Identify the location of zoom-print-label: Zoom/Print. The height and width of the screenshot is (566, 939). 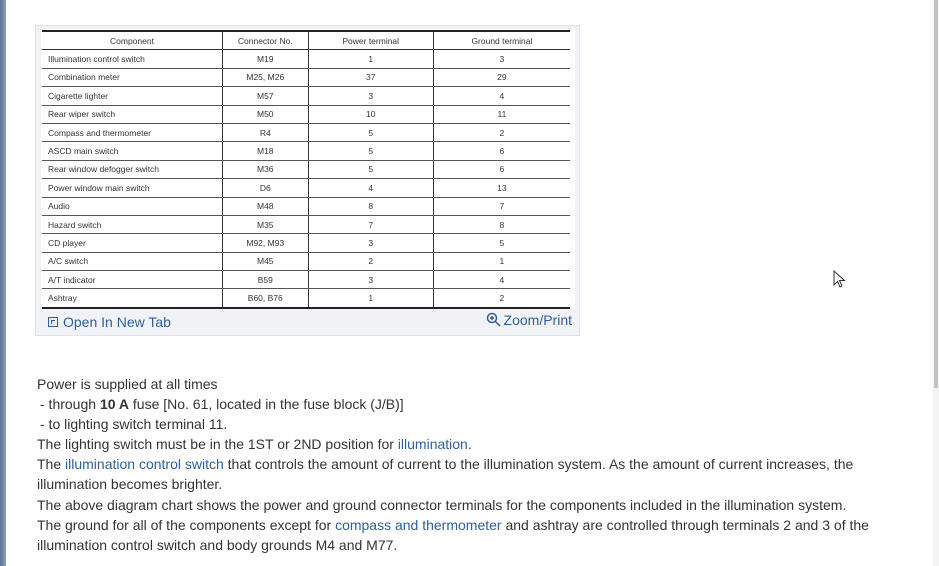
(537, 320).